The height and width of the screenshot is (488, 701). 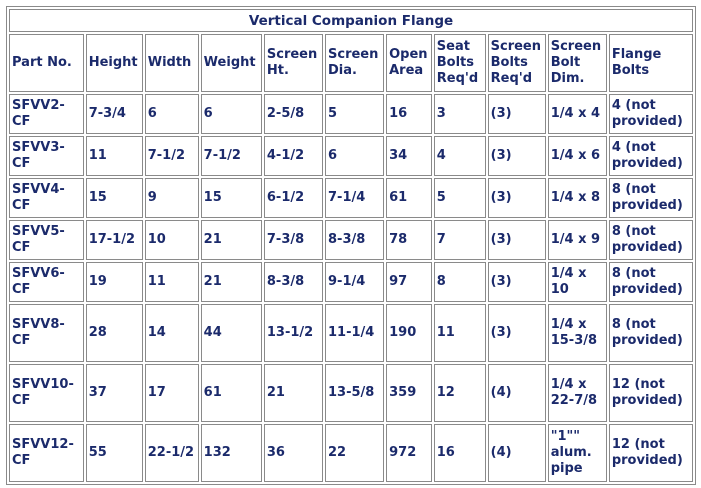 What do you see at coordinates (409, 282) in the screenshot?
I see `table-cell: 97` at bounding box center [409, 282].